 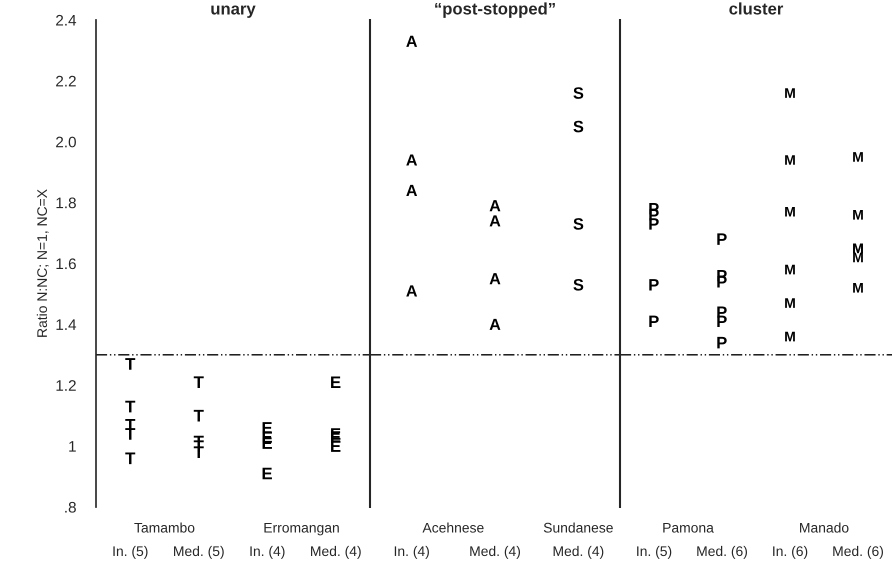 I want to click on y-tick-label: 2.4, so click(x=66, y=20).